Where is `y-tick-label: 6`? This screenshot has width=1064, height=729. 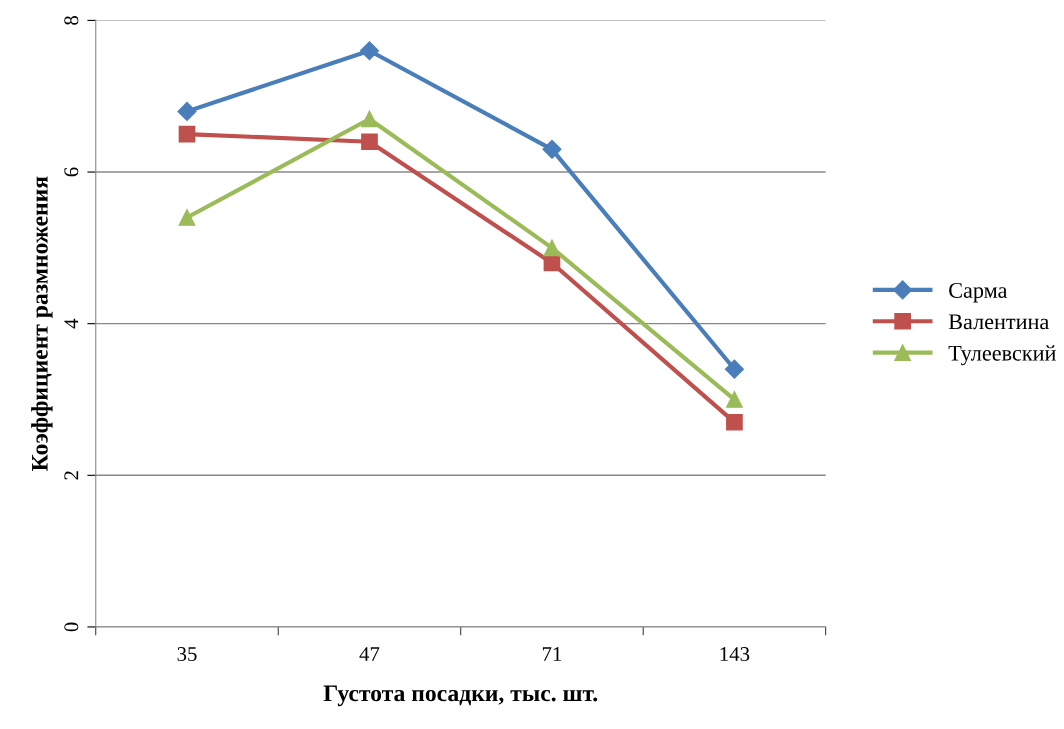 y-tick-label: 6 is located at coordinates (71, 172).